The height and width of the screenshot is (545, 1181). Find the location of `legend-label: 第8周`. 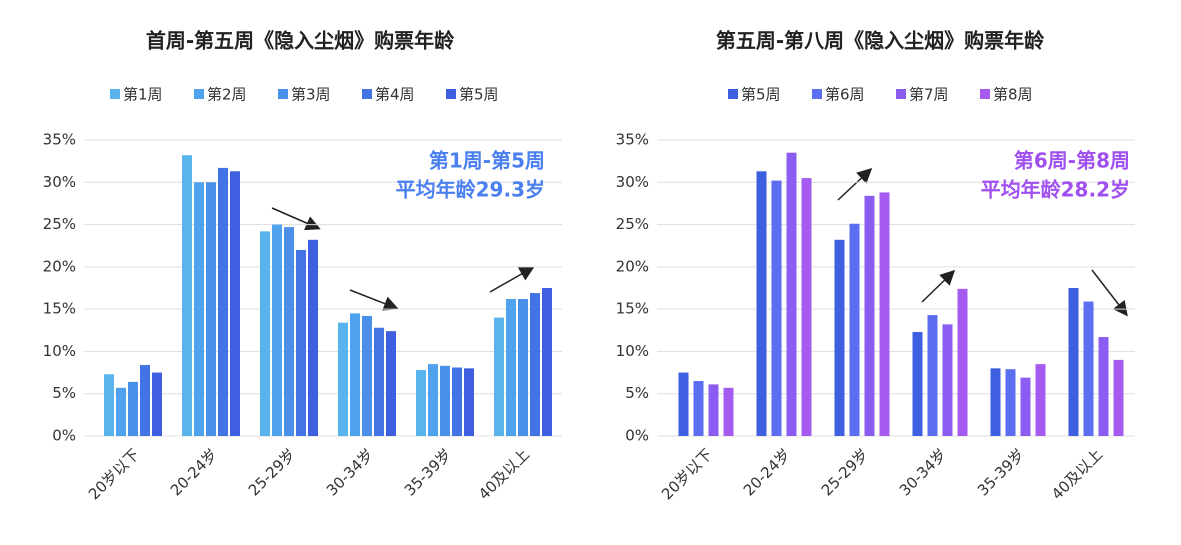

legend-label: 第8周 is located at coordinates (1013, 95).